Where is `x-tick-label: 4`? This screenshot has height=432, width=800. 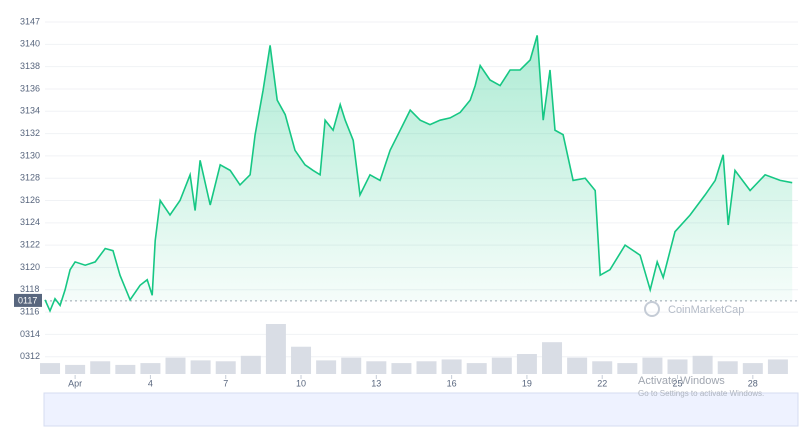
x-tick-label: 4 is located at coordinates (150, 383).